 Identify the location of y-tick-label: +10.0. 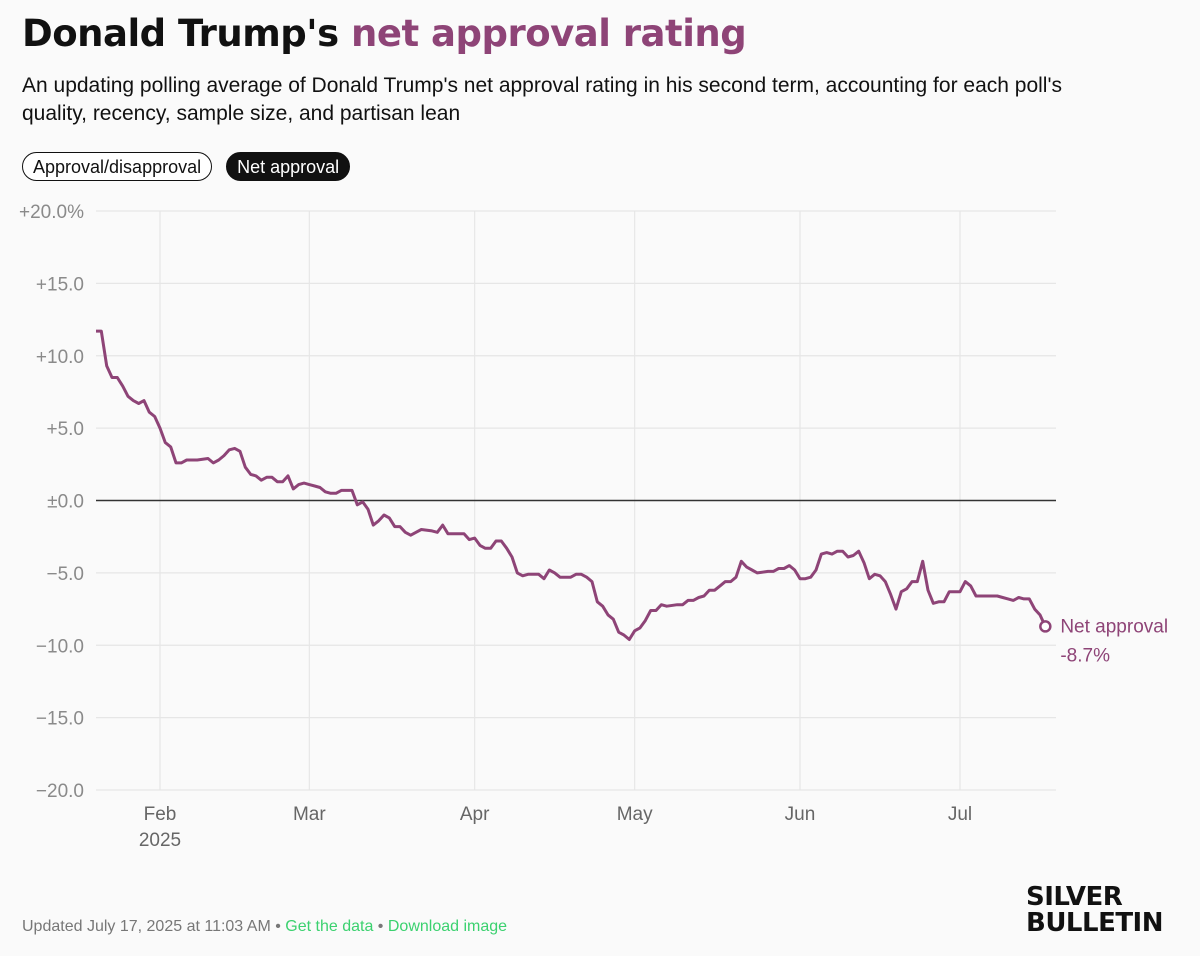
(60, 357).